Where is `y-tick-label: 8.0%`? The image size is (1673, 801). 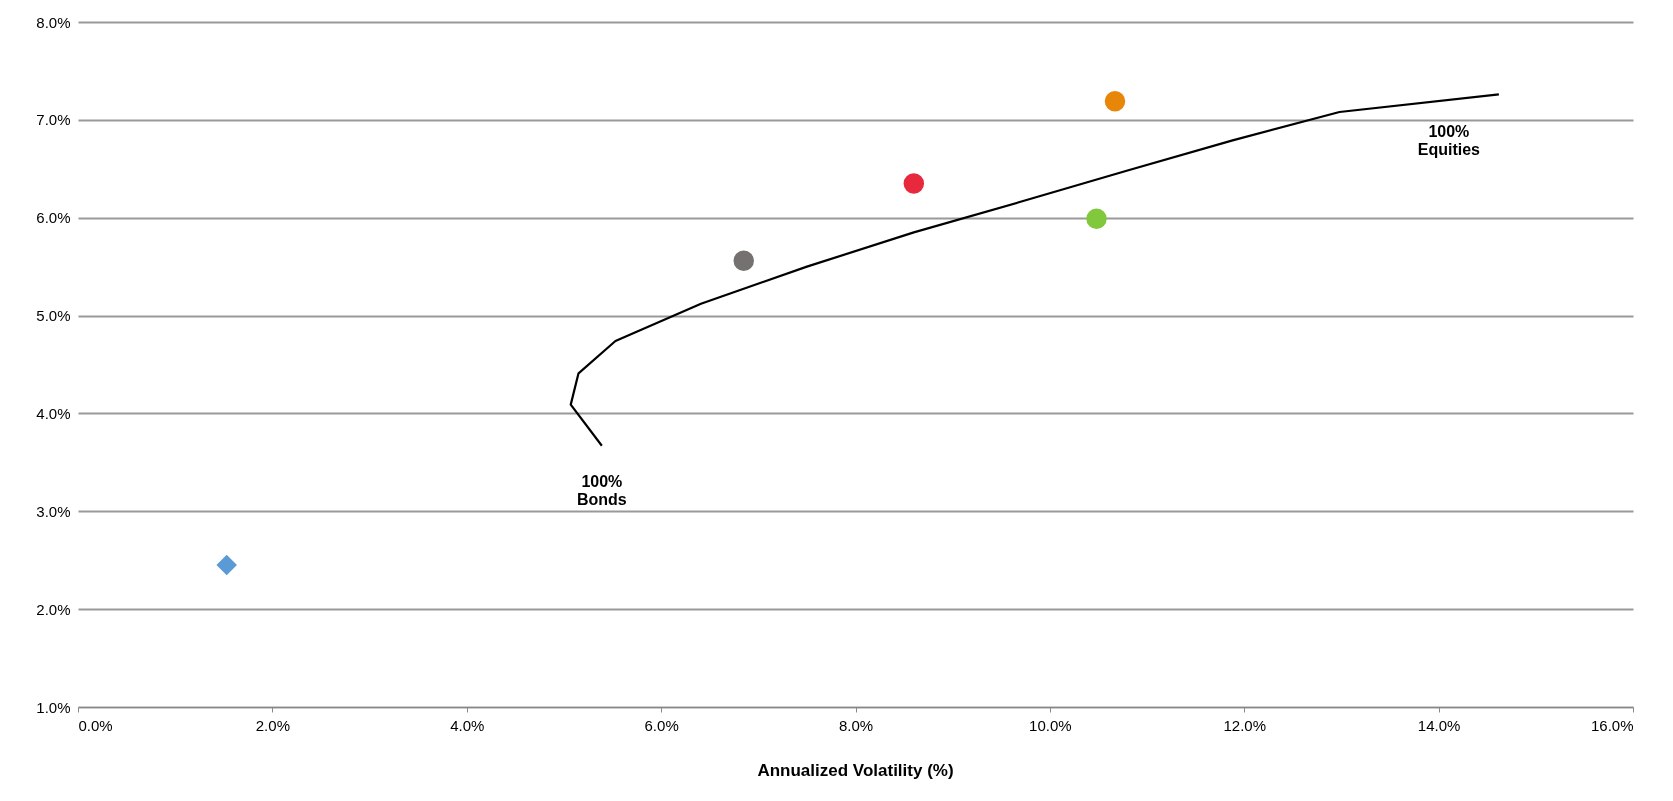
y-tick-label: 8.0% is located at coordinates (53, 22).